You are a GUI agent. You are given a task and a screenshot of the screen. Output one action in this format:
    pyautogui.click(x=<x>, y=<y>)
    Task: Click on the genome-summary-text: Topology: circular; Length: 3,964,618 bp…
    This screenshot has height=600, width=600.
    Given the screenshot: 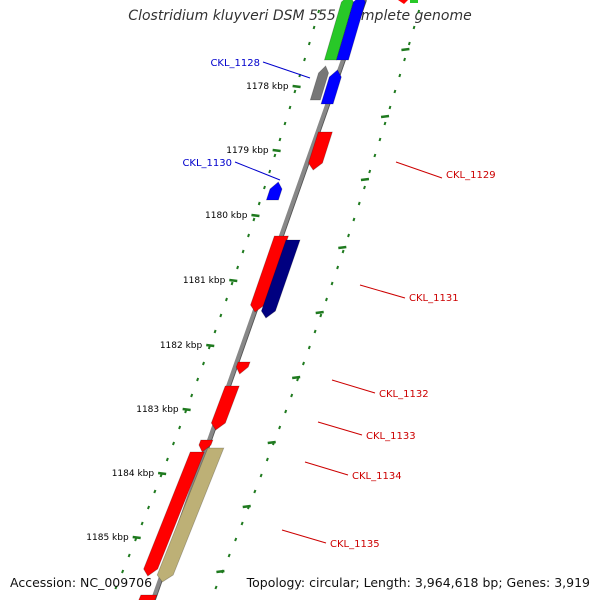 What is the action you would take?
    pyautogui.click(x=418, y=582)
    